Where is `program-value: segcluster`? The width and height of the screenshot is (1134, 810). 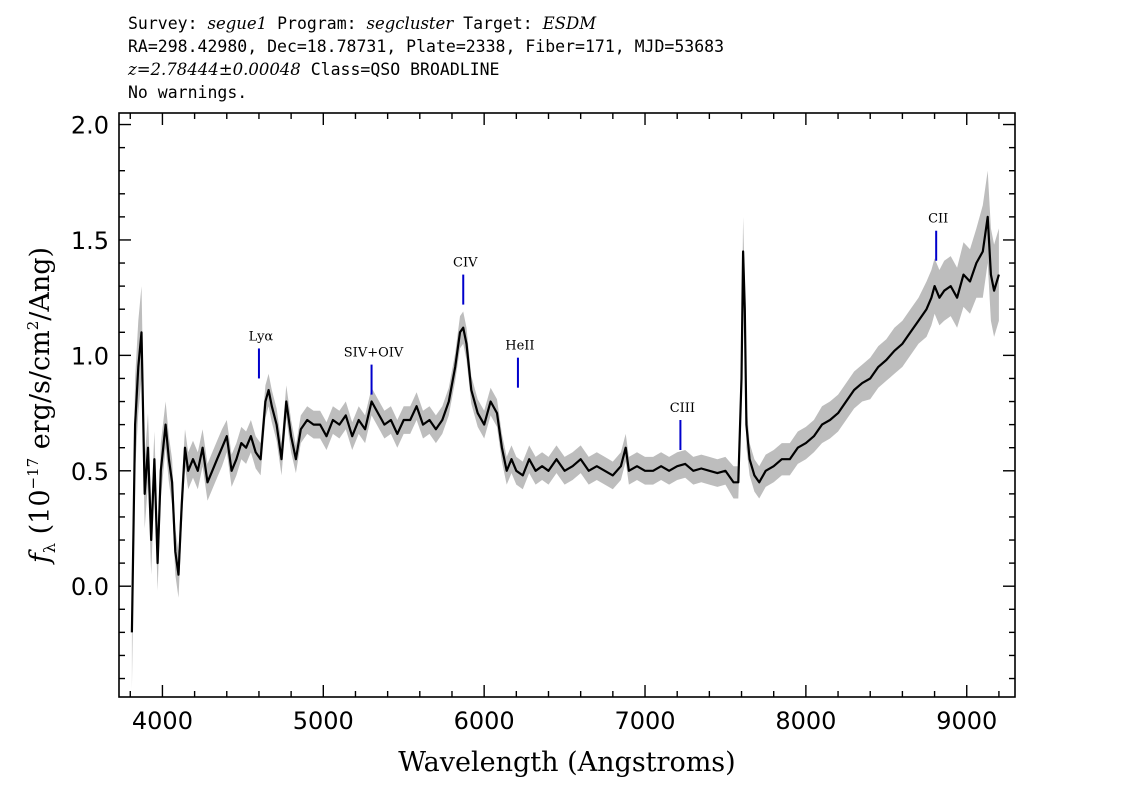
program-value: segcluster is located at coordinates (410, 23).